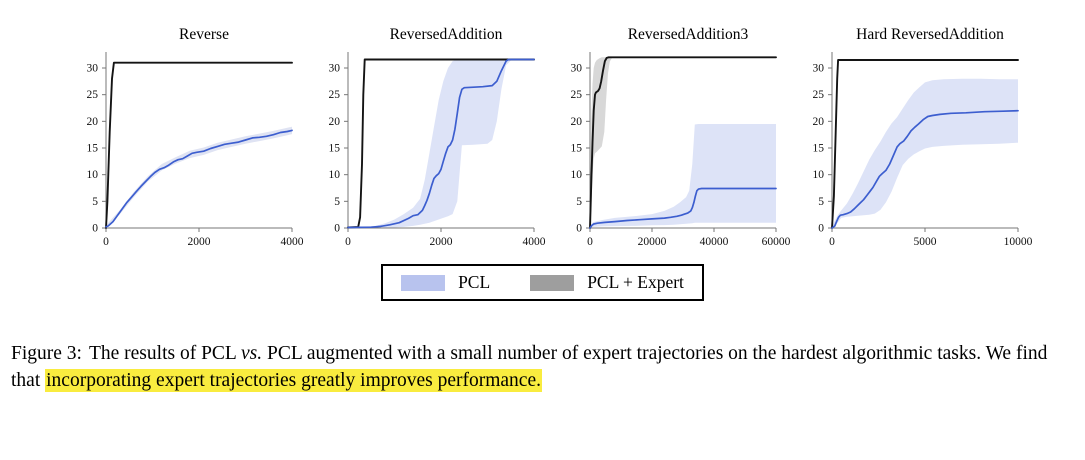  I want to click on plot-reversed-addition3: 0 5 10 15 20 25 30 0 20000 40000 60000, so click(681, 150).